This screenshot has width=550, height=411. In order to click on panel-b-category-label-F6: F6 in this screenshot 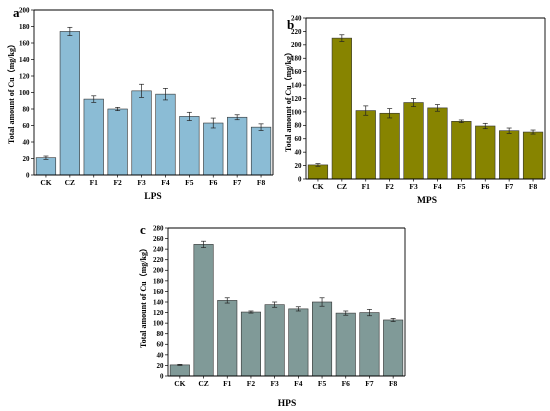, I will do `click(485, 186)`.